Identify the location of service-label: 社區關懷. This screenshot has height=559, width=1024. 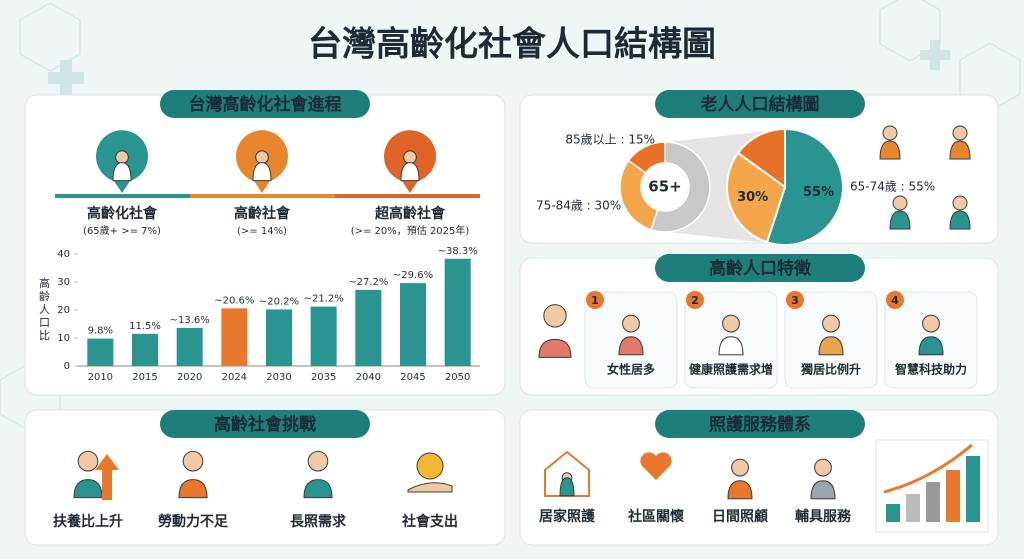
(655, 516).